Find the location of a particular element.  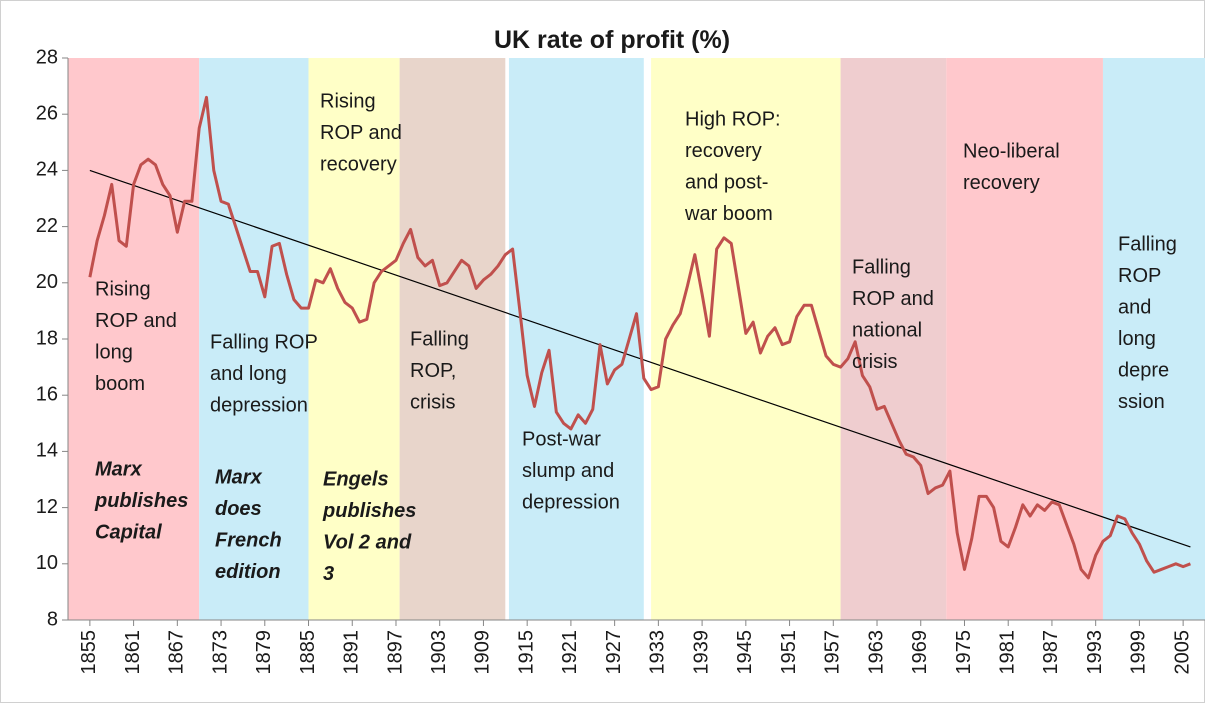

x-tick-label: 1939 is located at coordinates (701, 652).